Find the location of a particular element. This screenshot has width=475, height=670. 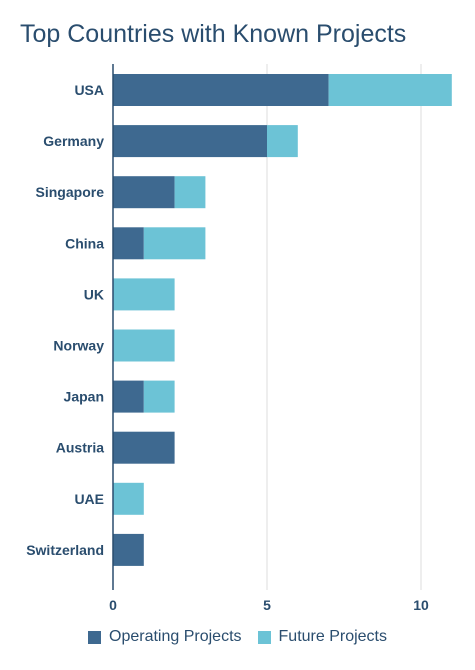

bar-switzerland-operating is located at coordinates (128, 549).